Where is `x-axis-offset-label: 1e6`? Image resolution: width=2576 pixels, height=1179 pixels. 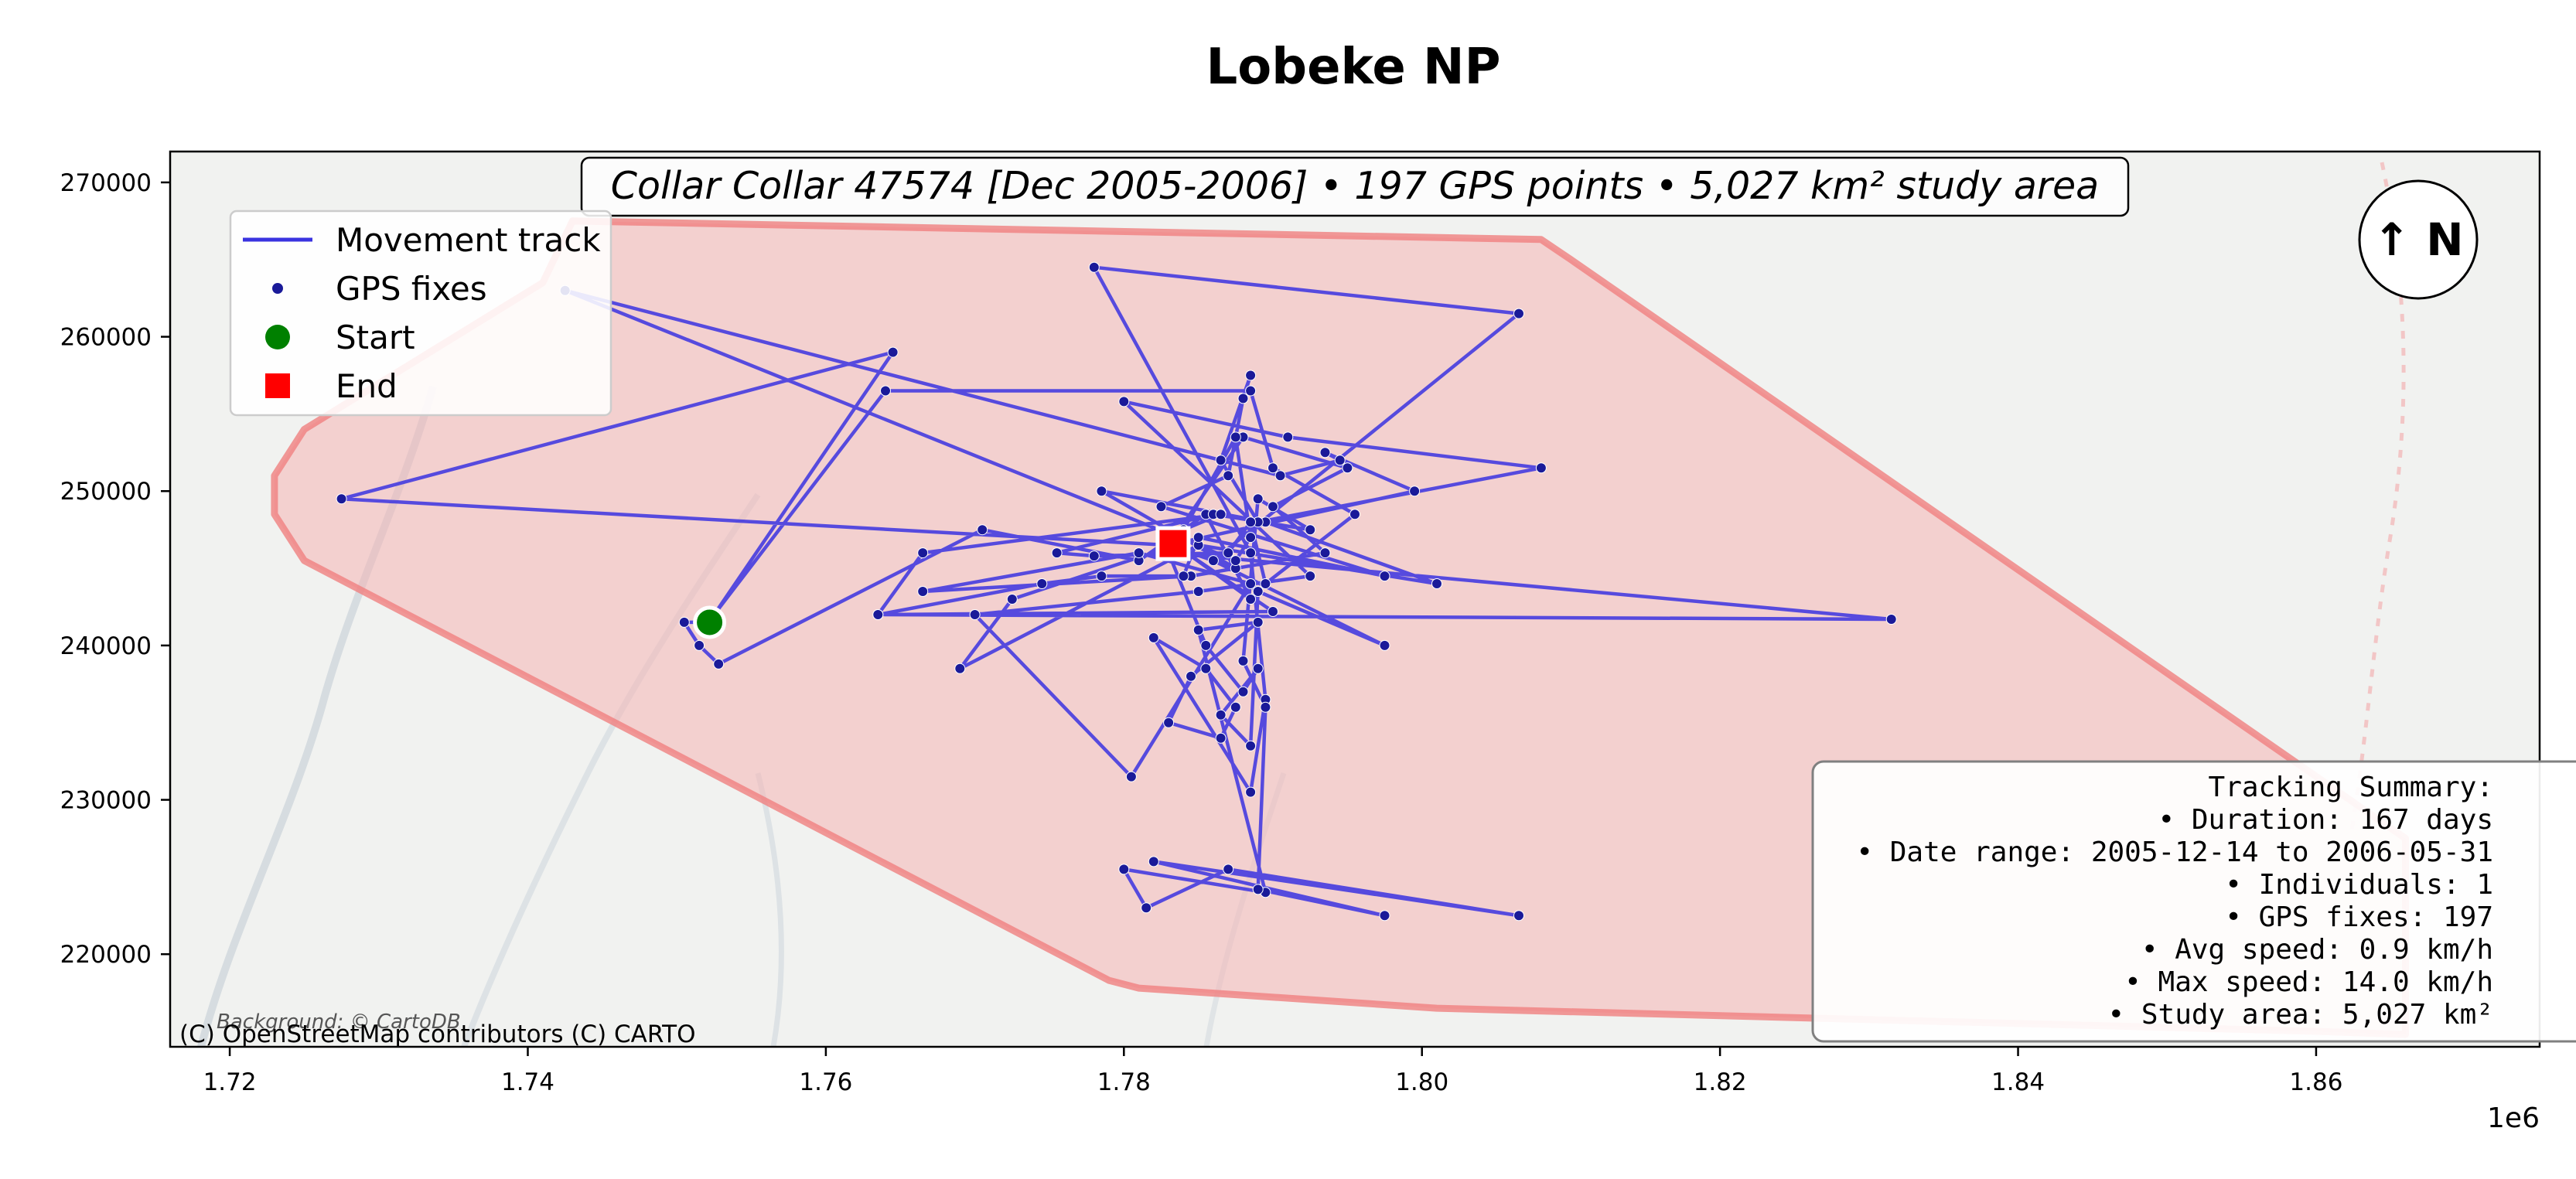 x-axis-offset-label: 1e6 is located at coordinates (2513, 1118).